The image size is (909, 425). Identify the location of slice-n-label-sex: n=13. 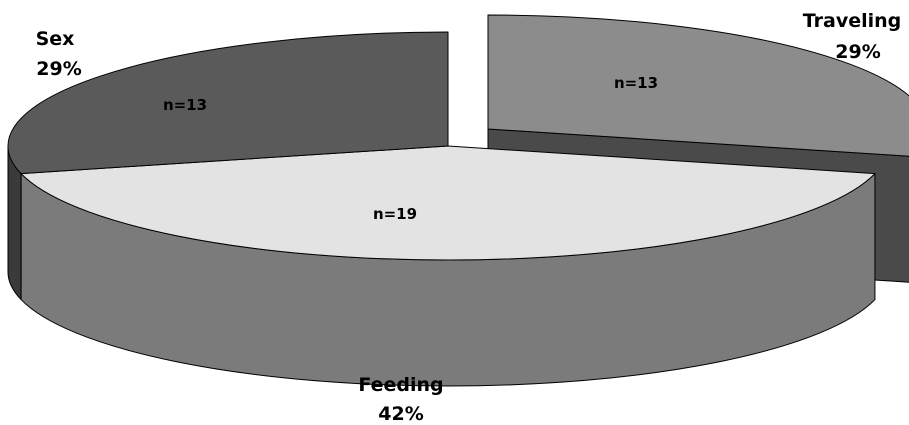
(185, 105).